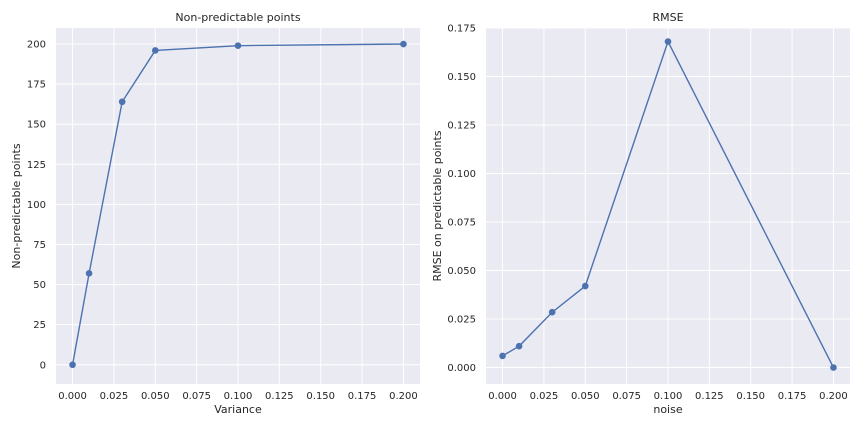  I want to click on y-tick-label: 0.100, so click(461, 174).